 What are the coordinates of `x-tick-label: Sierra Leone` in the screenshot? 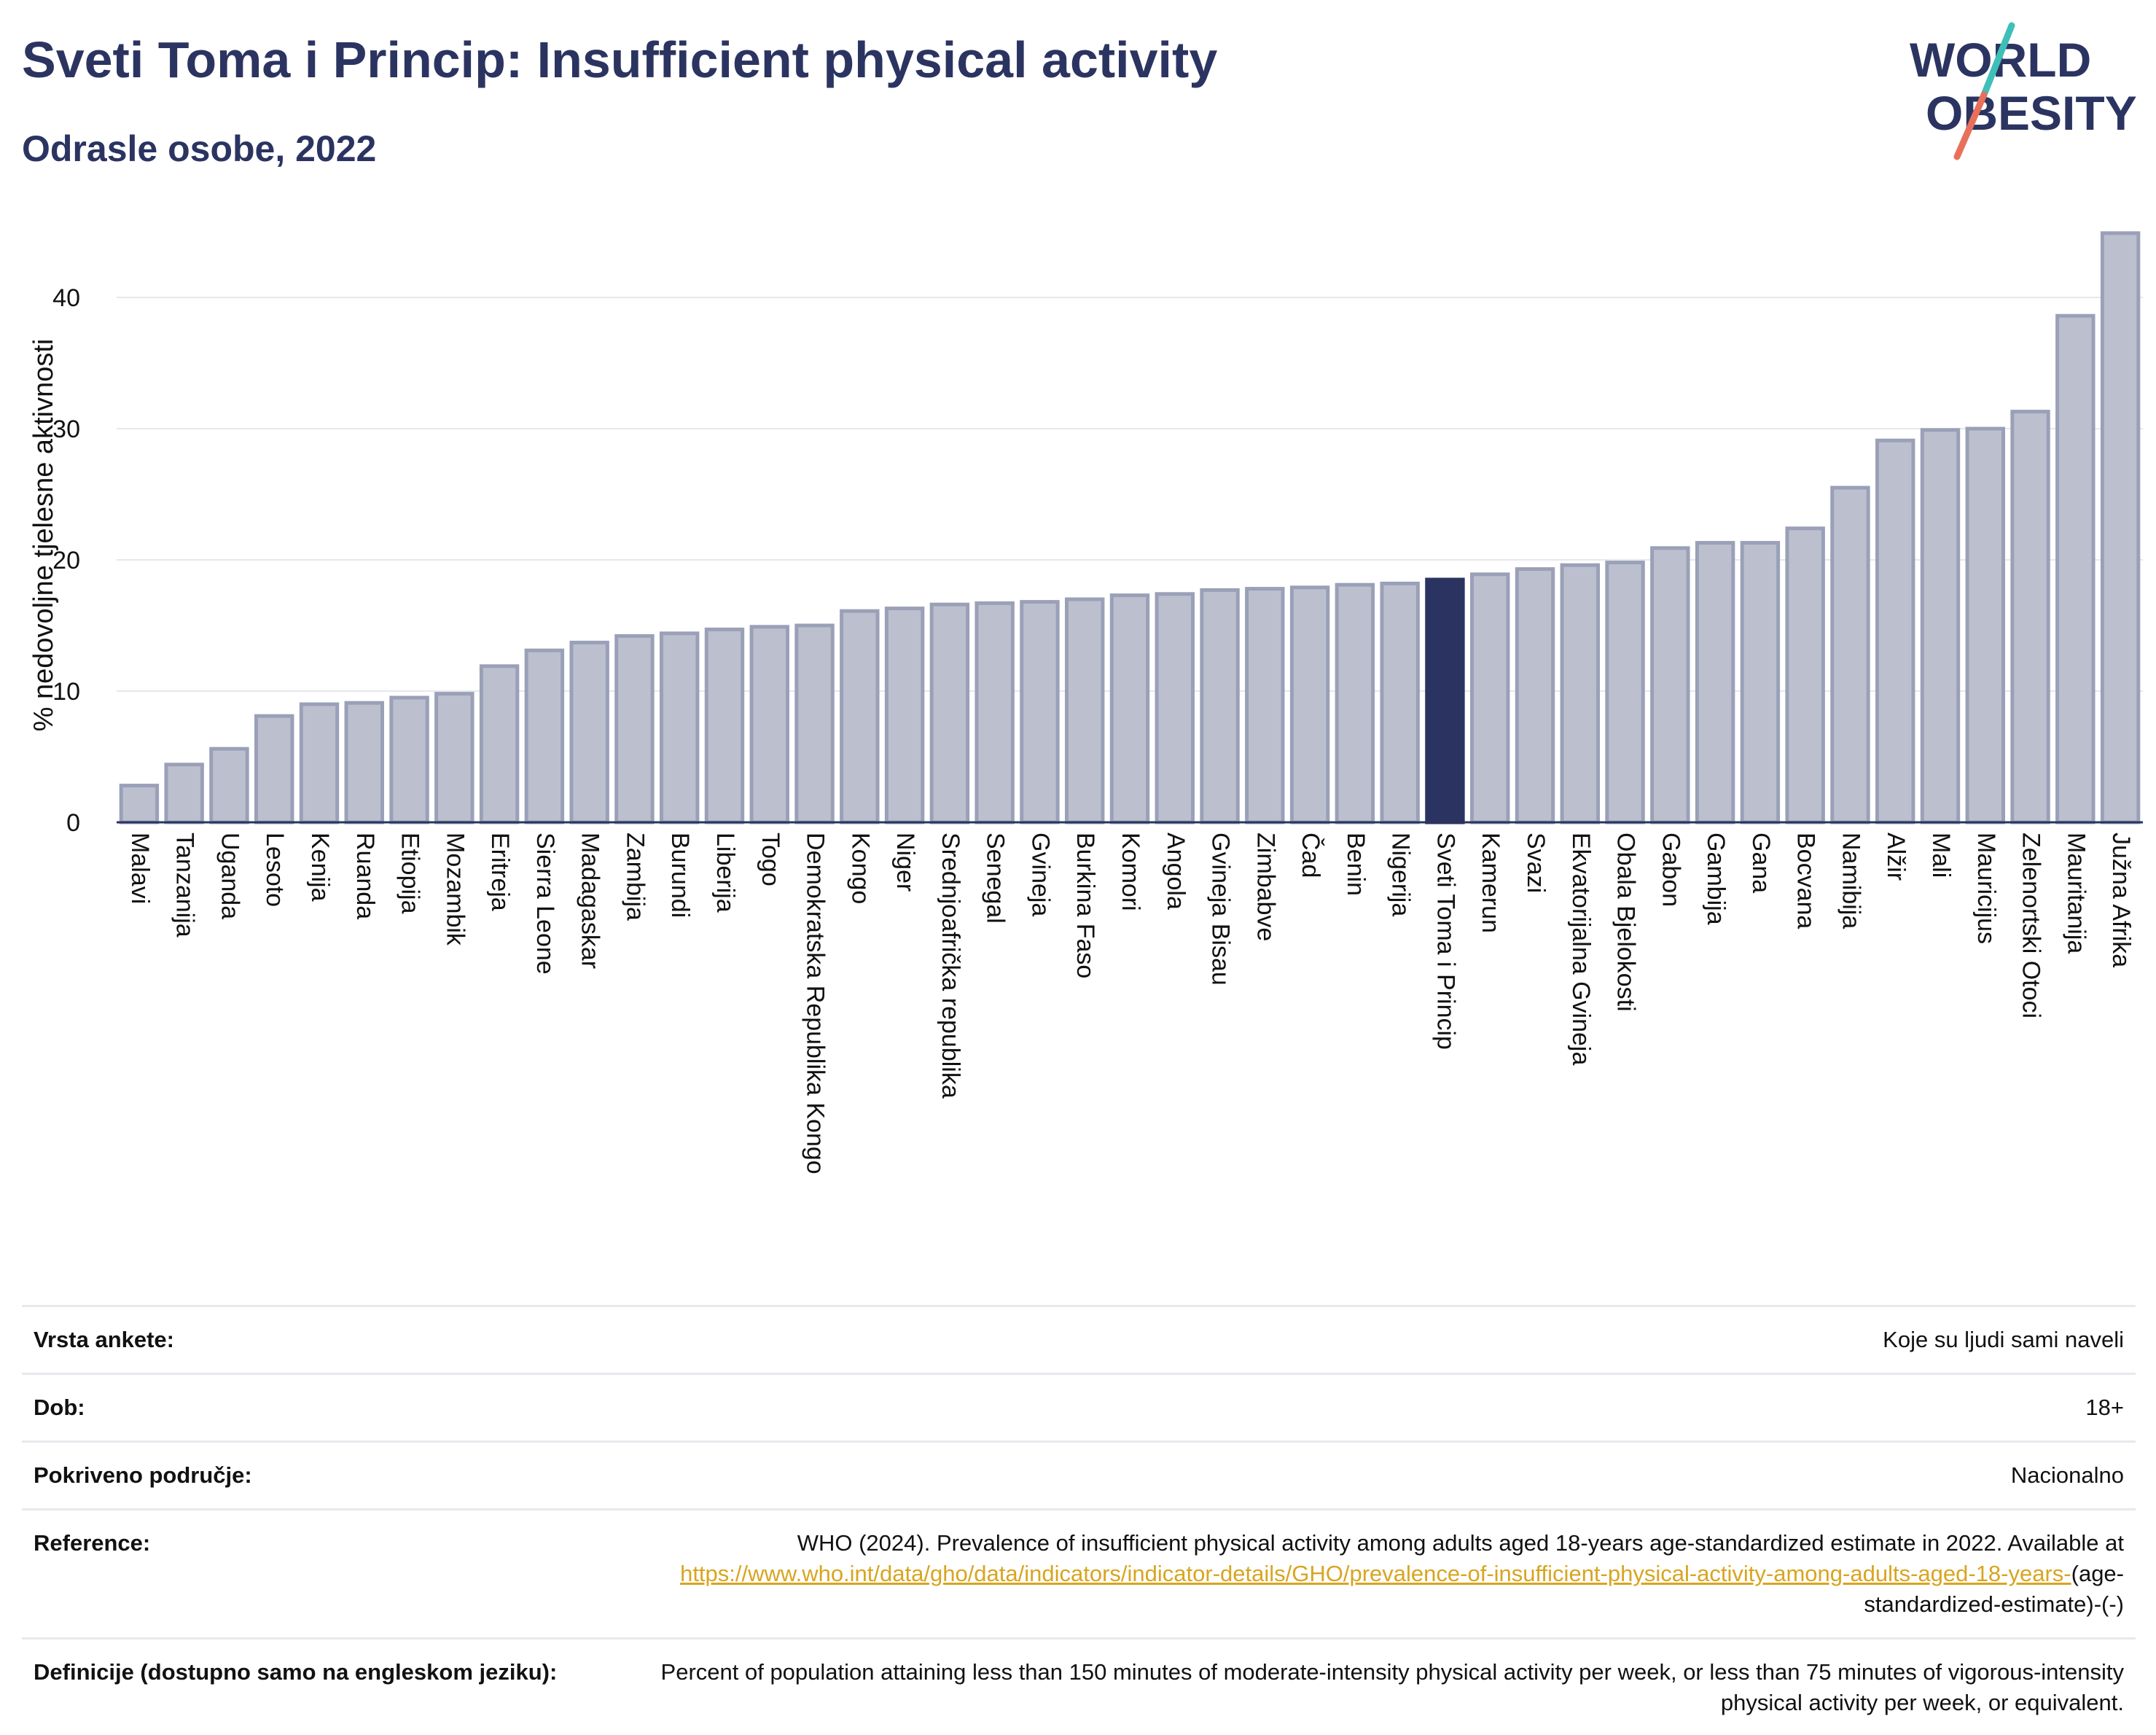 It's located at (545, 904).